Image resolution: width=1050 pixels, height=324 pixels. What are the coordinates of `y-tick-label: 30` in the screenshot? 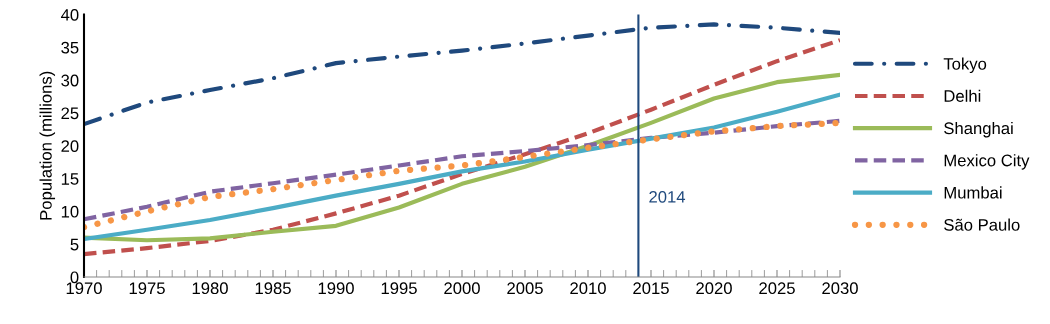 It's located at (70, 80).